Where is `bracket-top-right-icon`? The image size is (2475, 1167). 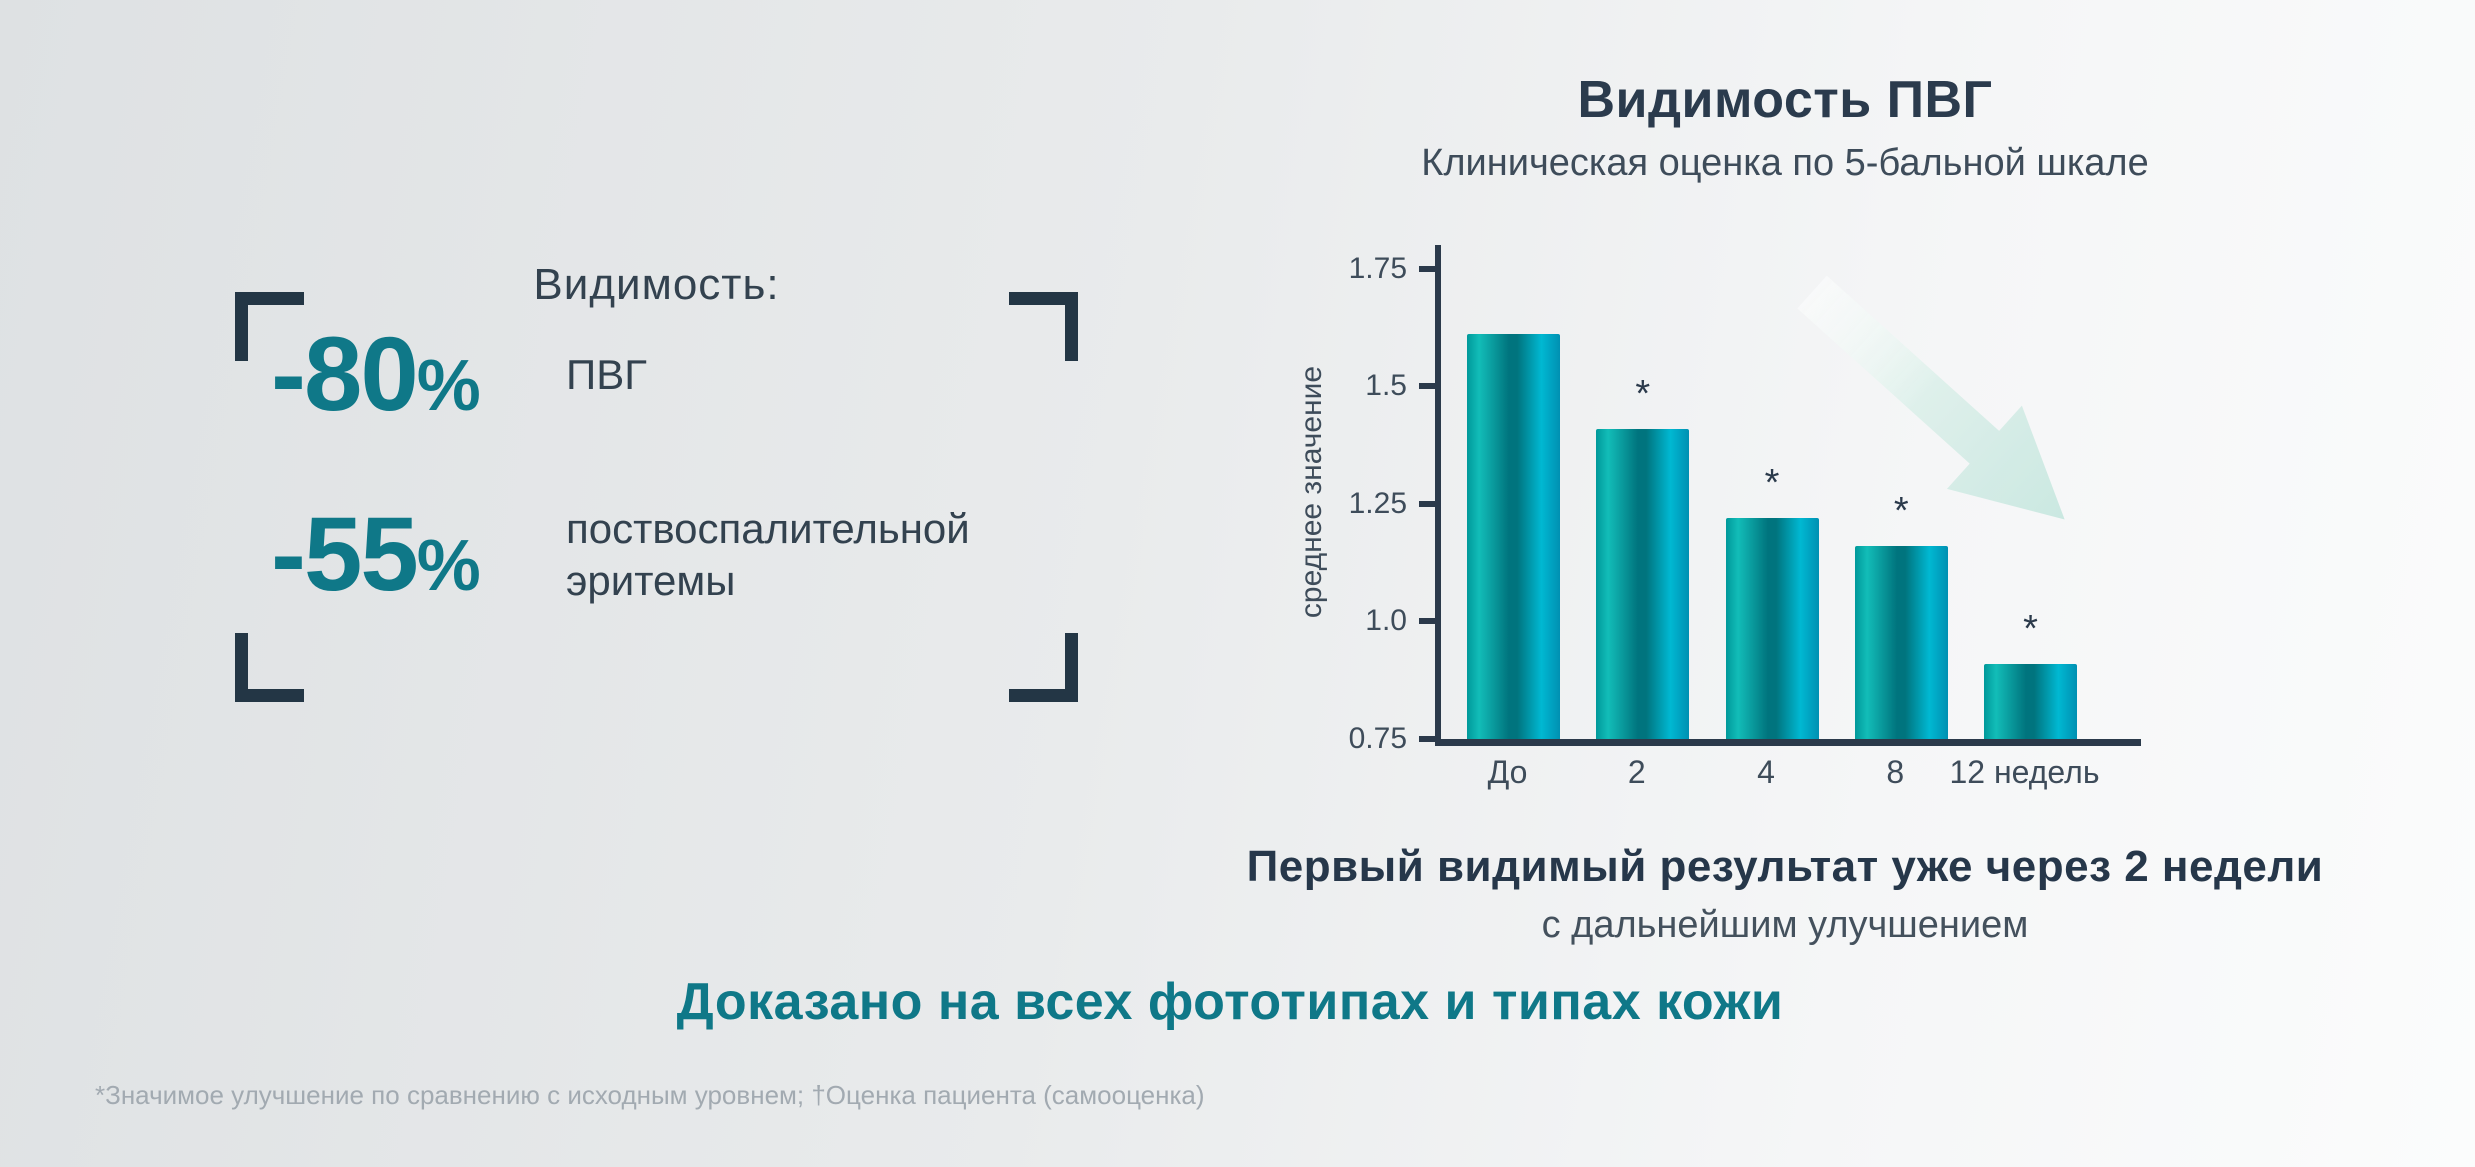 bracket-top-right-icon is located at coordinates (1043, 326).